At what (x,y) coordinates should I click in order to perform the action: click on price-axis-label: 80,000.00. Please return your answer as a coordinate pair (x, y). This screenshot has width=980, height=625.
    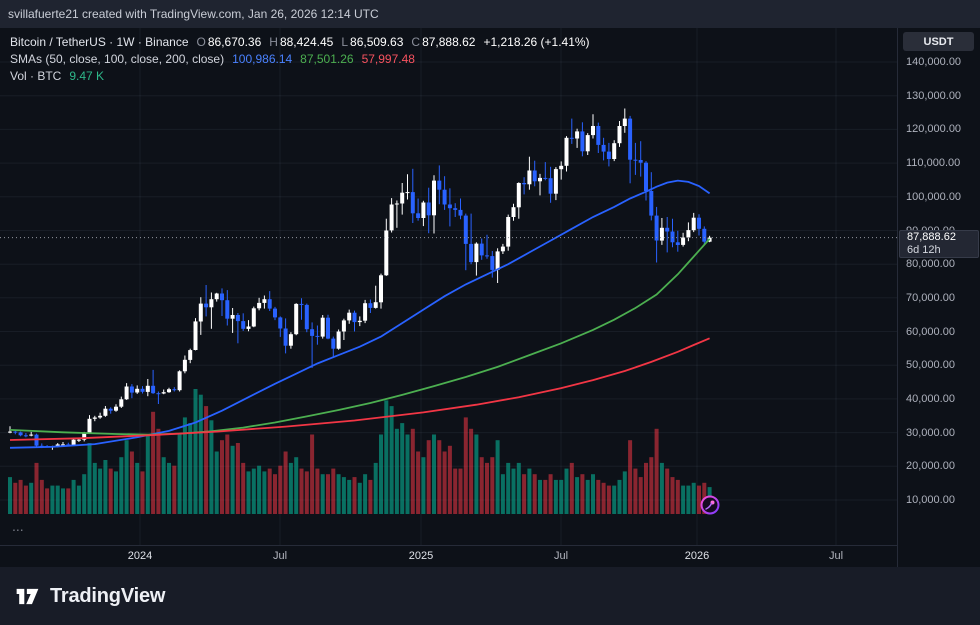
    Looking at the image, I should click on (930, 264).